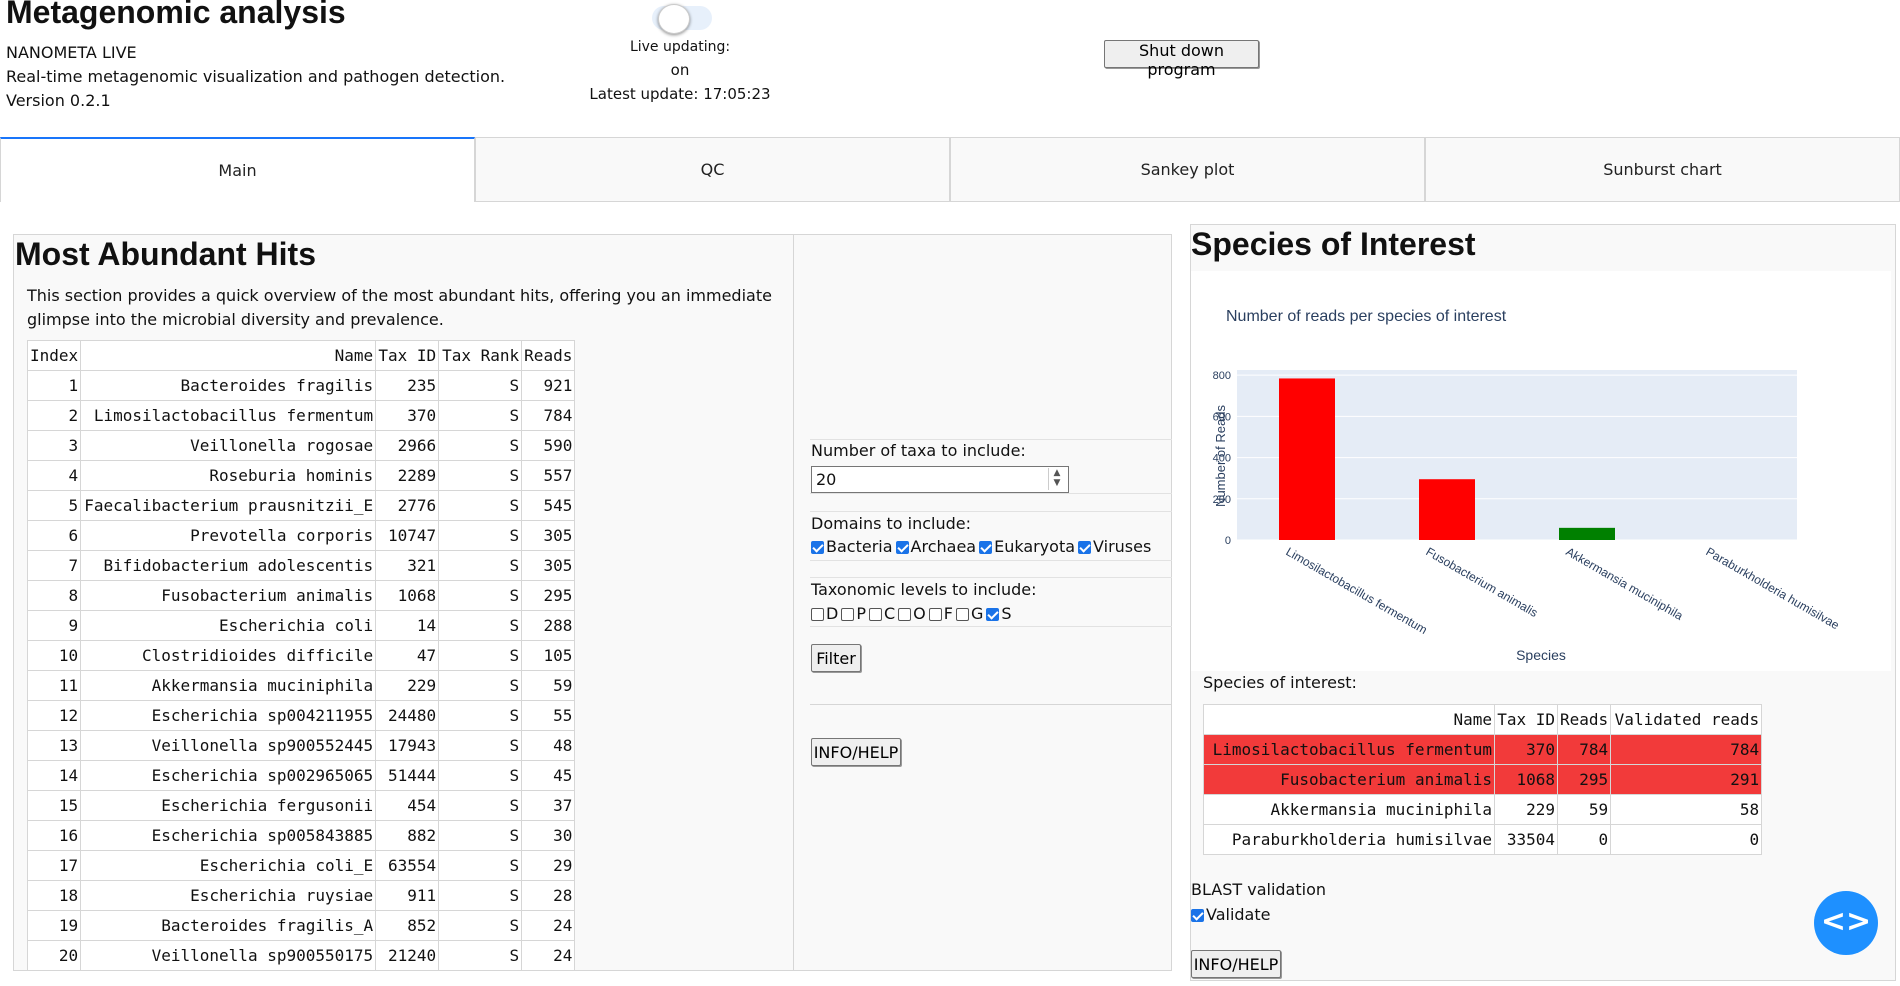  Describe the element at coordinates (407, 655) in the screenshot. I see `cell-tax-id: 47` at that location.